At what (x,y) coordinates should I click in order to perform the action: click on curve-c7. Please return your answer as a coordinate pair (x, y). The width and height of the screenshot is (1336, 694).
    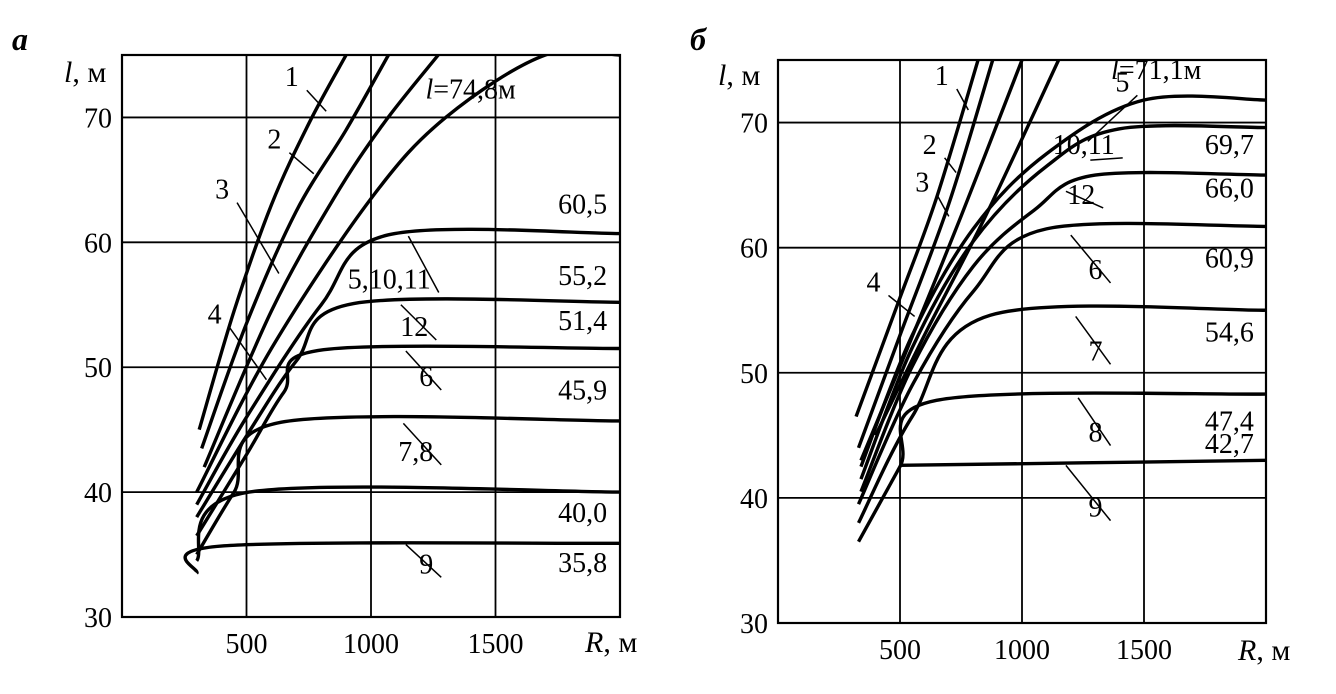
    Looking at the image, I should click on (1061, 414).